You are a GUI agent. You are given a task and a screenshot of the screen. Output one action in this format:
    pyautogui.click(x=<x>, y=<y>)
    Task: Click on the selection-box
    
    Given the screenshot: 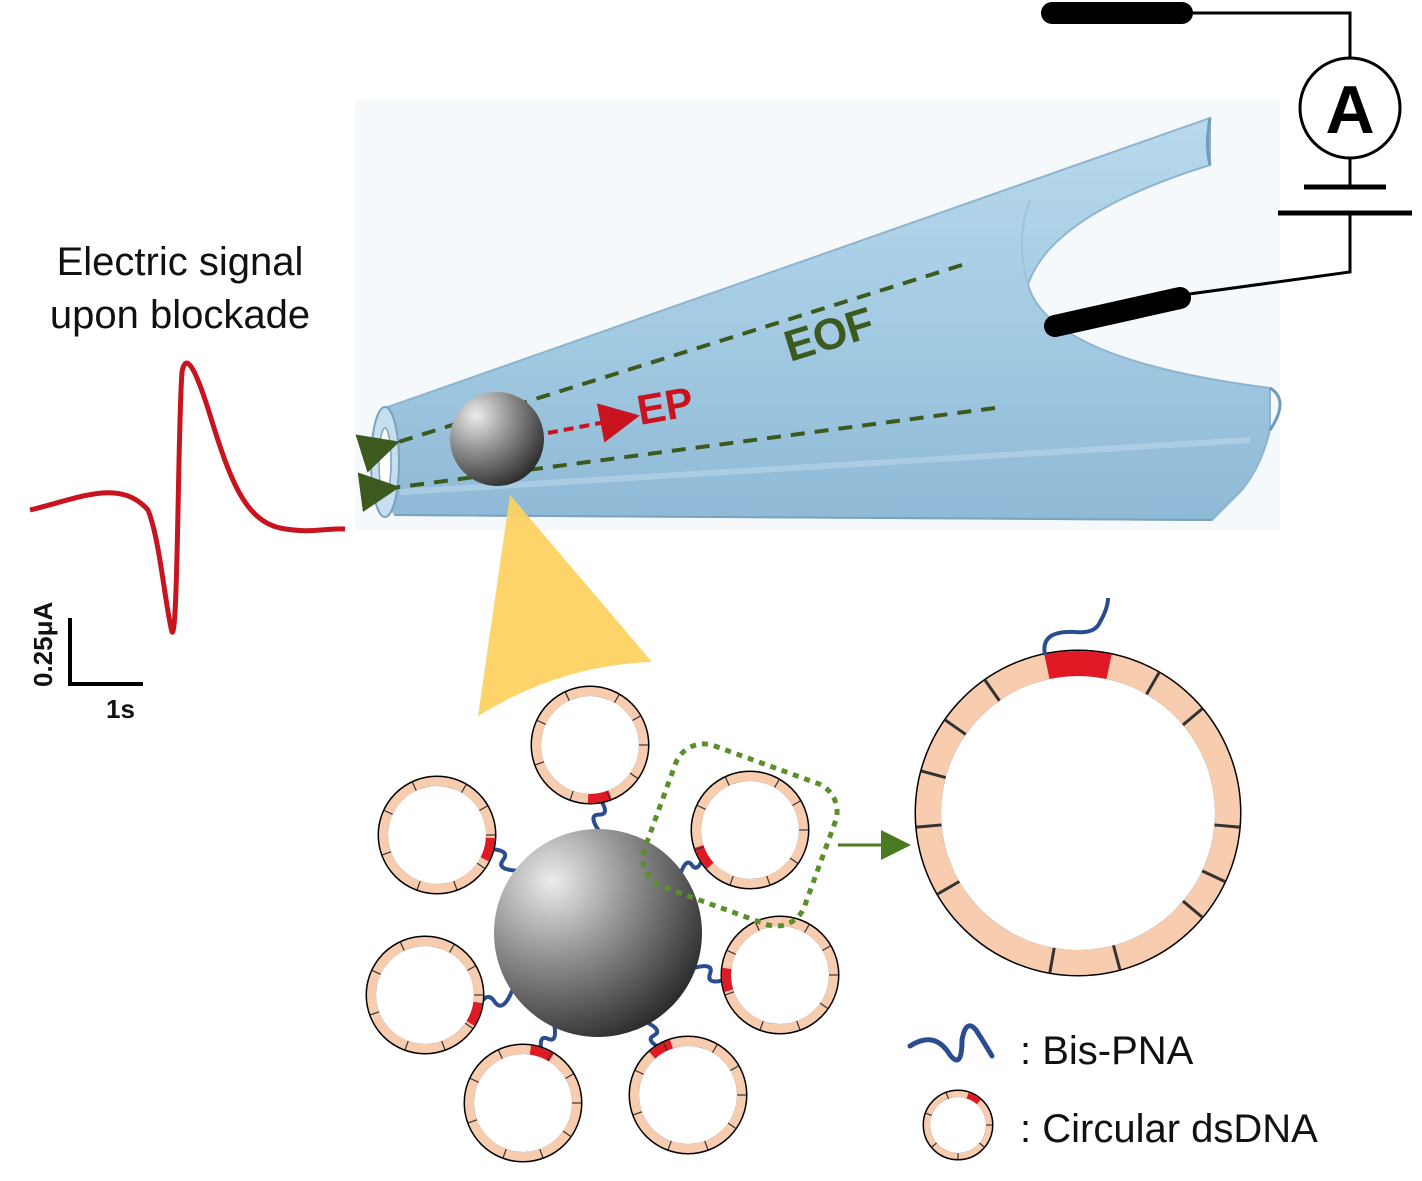 What is the action you would take?
    pyautogui.click(x=740, y=835)
    